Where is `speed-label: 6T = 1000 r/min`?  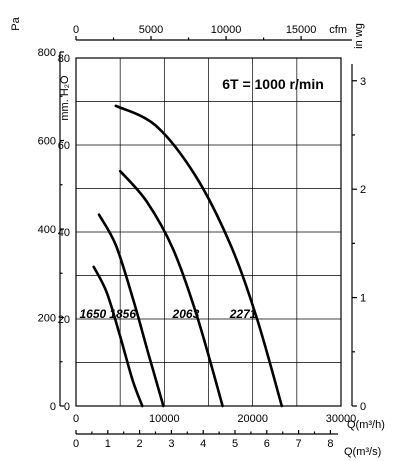 speed-label: 6T = 1000 r/min is located at coordinates (273, 84).